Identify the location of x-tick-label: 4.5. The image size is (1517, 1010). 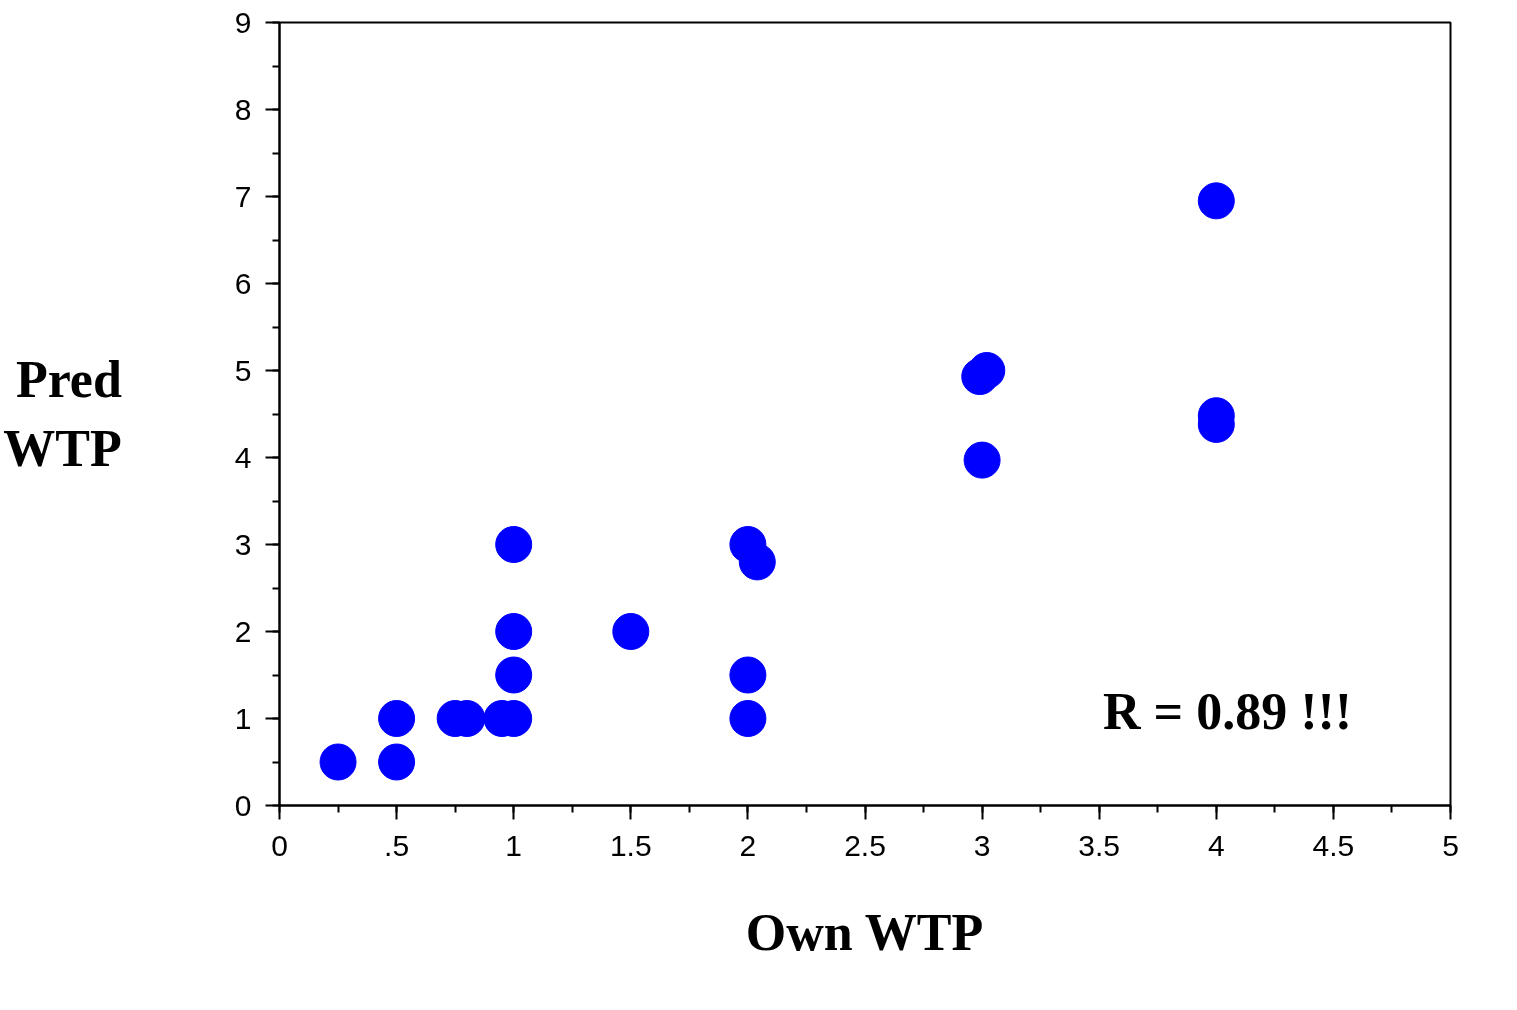
(1333, 845).